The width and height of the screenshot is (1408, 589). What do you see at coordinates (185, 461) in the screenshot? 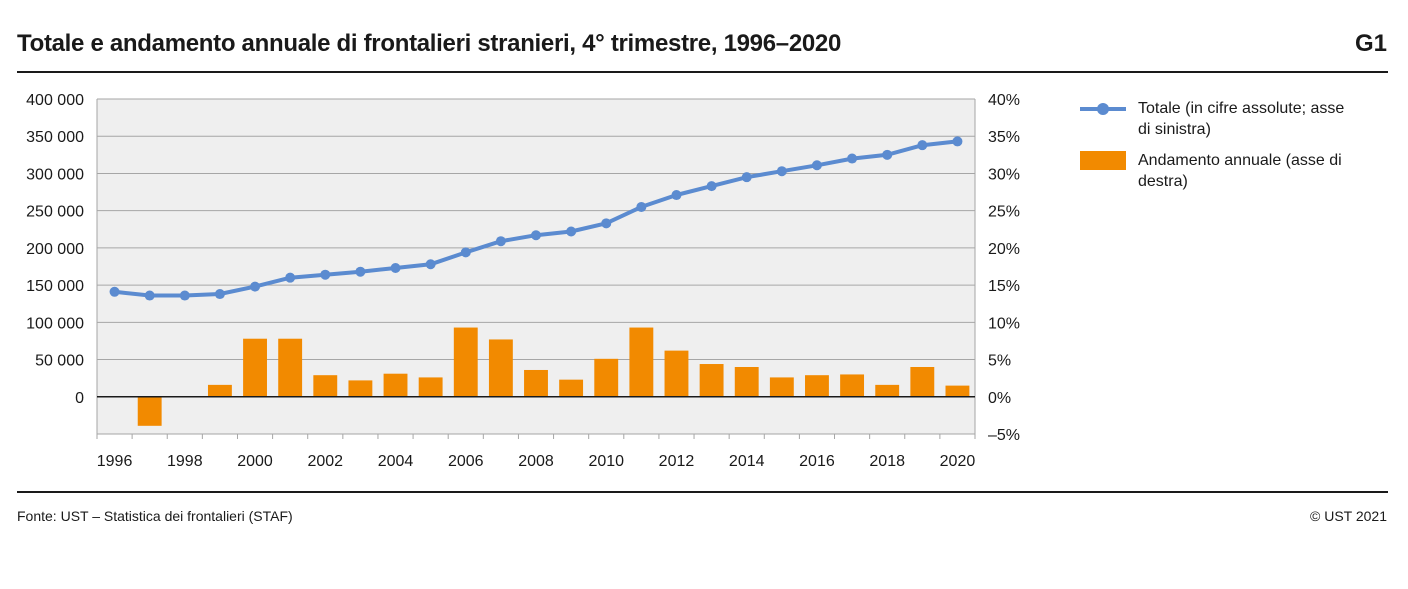
I see `x-tick-label: 1998` at bounding box center [185, 461].